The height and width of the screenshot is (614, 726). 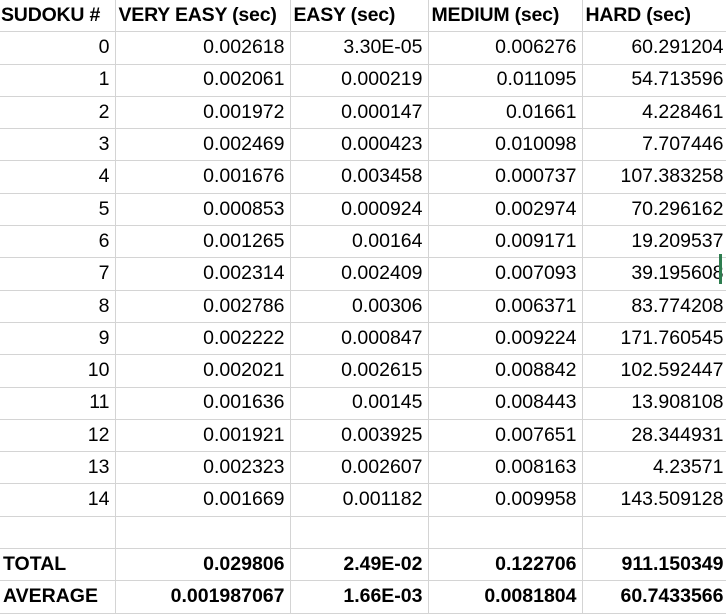 What do you see at coordinates (654, 48) in the screenshot?
I see `table-row-hard-cell: 60.291204` at bounding box center [654, 48].